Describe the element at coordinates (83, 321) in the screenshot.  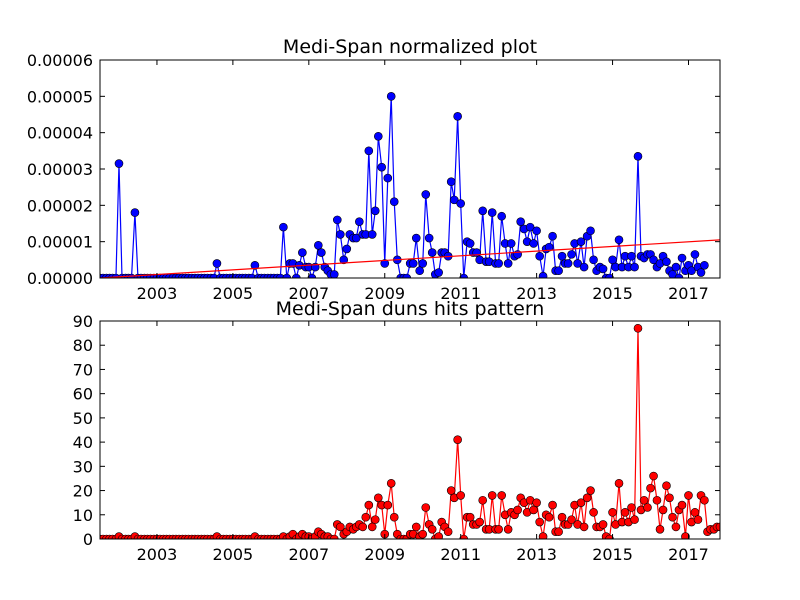
I see `chart-bottom-y-tick-label: 90` at that location.